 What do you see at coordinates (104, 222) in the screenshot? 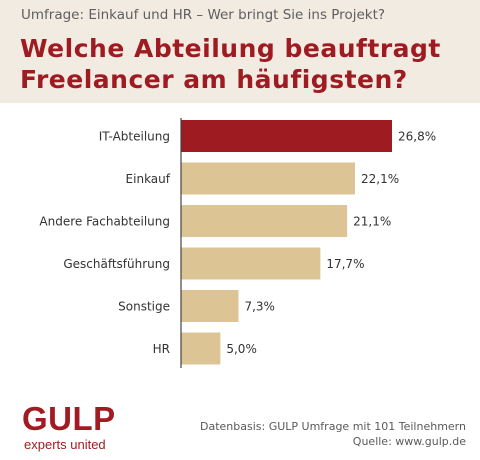
I see `category-label-andere-fachabteilung: Andere Fachabteilung` at bounding box center [104, 222].